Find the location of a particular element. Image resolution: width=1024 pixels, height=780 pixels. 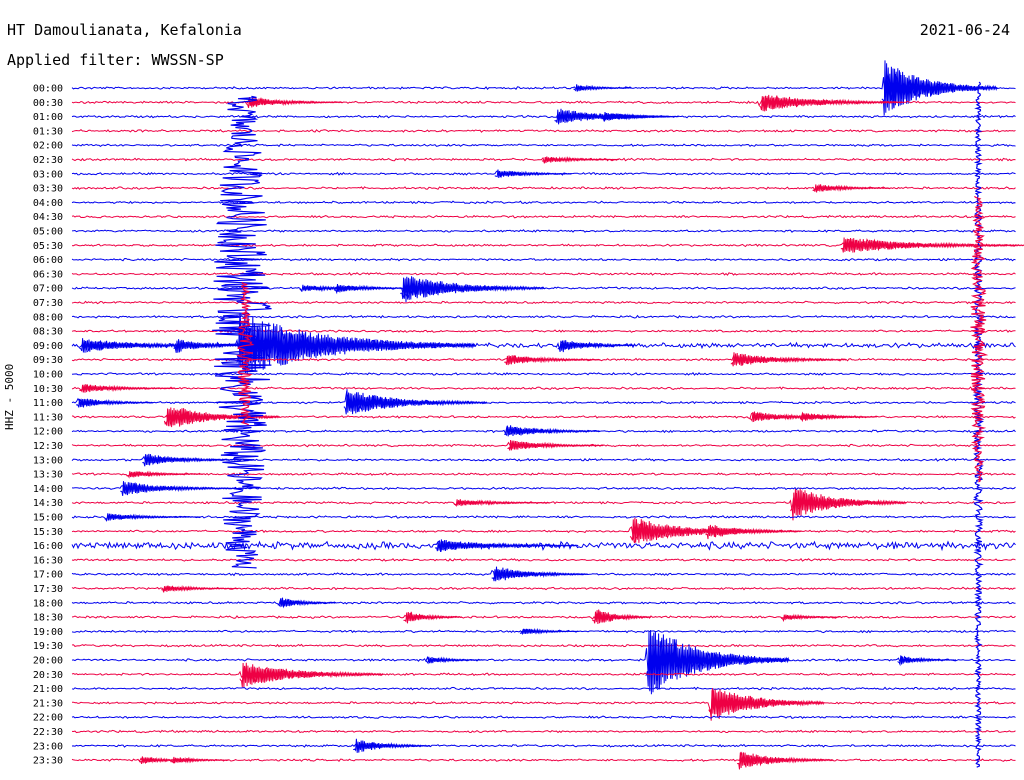

time-tick-label: 01:00 is located at coordinates (48, 117).